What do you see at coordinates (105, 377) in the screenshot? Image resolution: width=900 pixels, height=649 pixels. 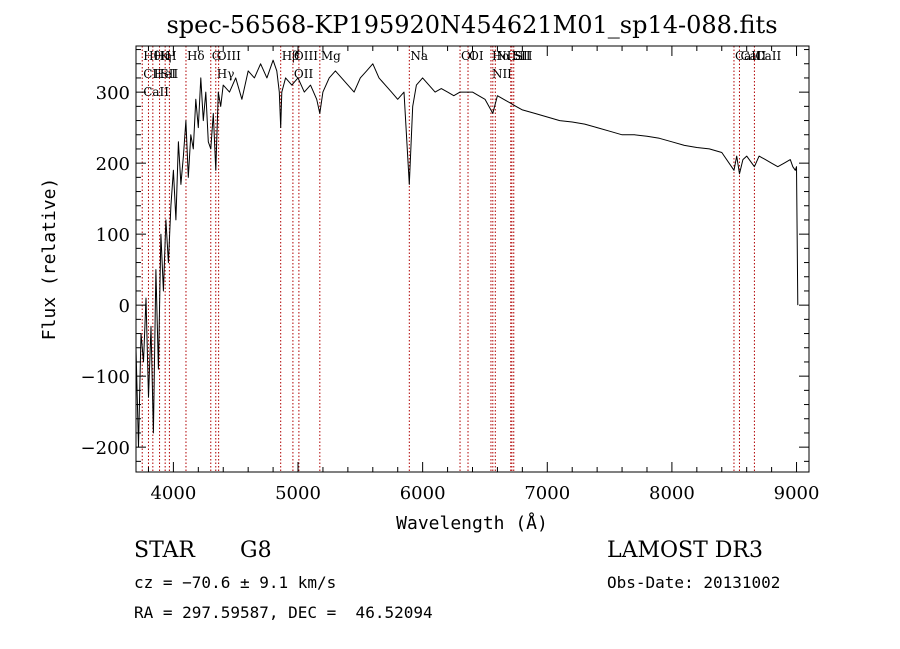 I see `y-tick-label-1: −100` at bounding box center [105, 377].